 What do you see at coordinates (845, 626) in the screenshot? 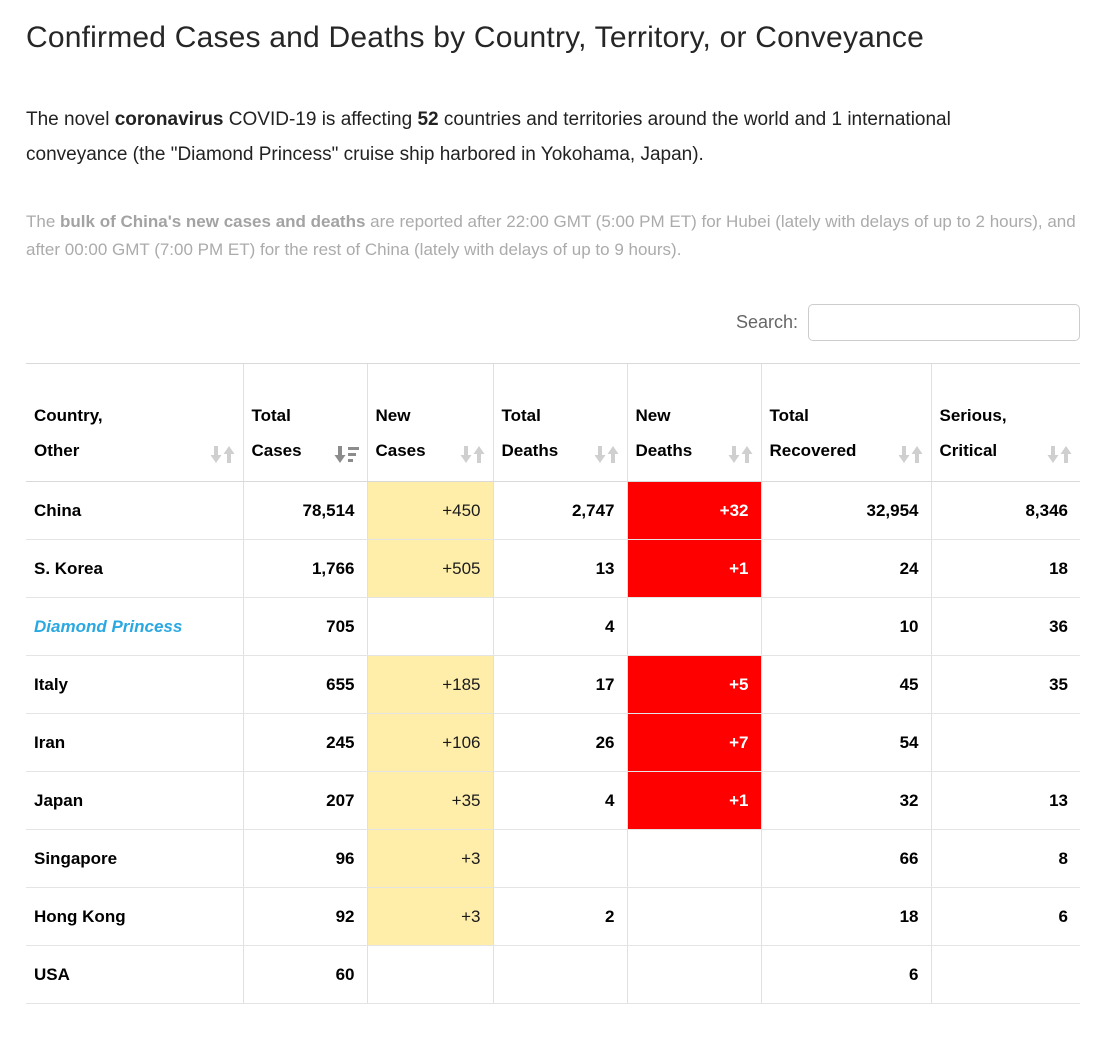
I see `cell-total_recovered: 10` at bounding box center [845, 626].